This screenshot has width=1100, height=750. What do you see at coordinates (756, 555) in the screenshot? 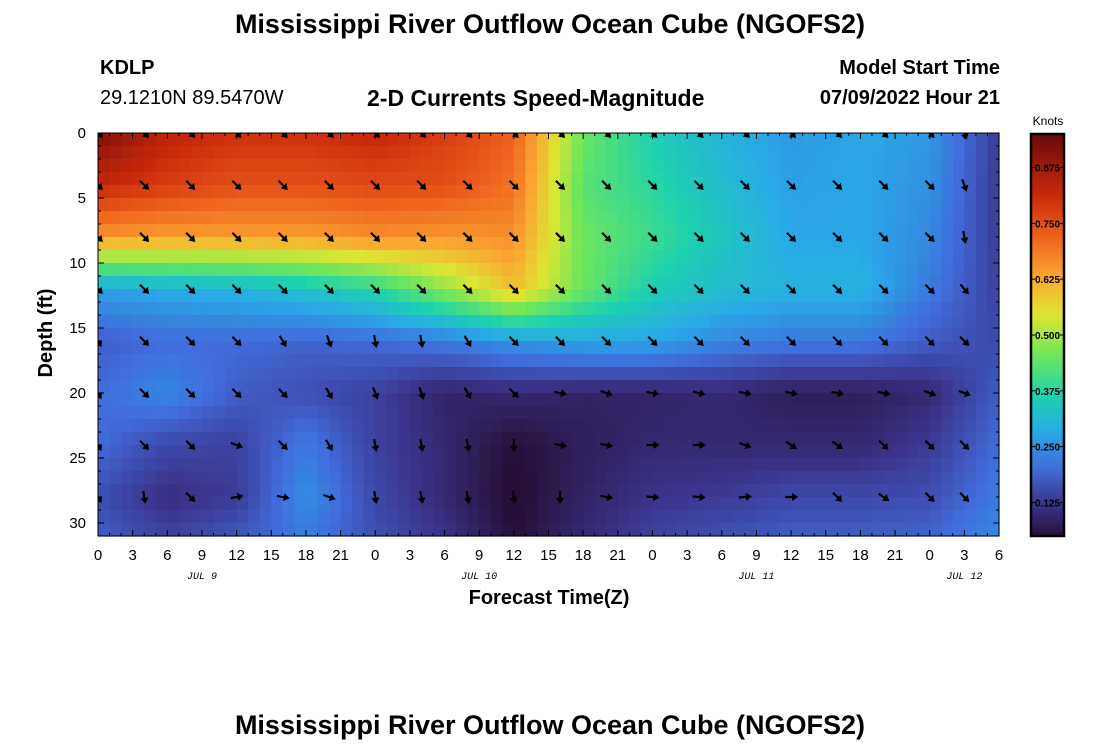
I see `x-tick-label: 9` at bounding box center [756, 555].